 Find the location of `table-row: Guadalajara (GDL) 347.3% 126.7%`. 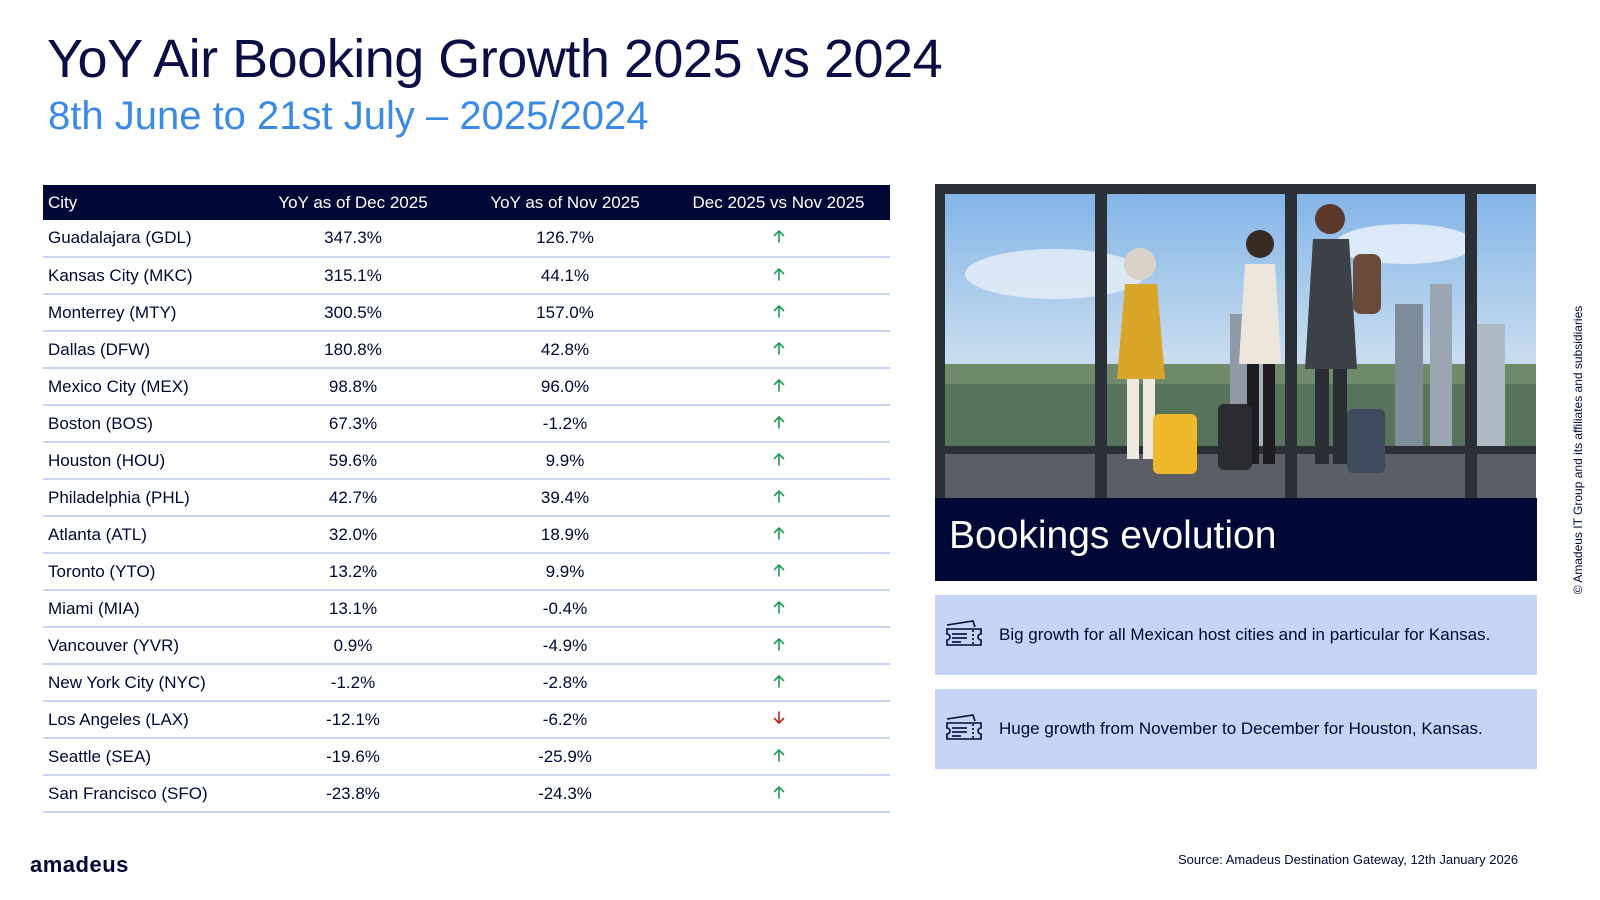

table-row: Guadalajara (GDL) 347.3% 126.7% is located at coordinates (466, 239).